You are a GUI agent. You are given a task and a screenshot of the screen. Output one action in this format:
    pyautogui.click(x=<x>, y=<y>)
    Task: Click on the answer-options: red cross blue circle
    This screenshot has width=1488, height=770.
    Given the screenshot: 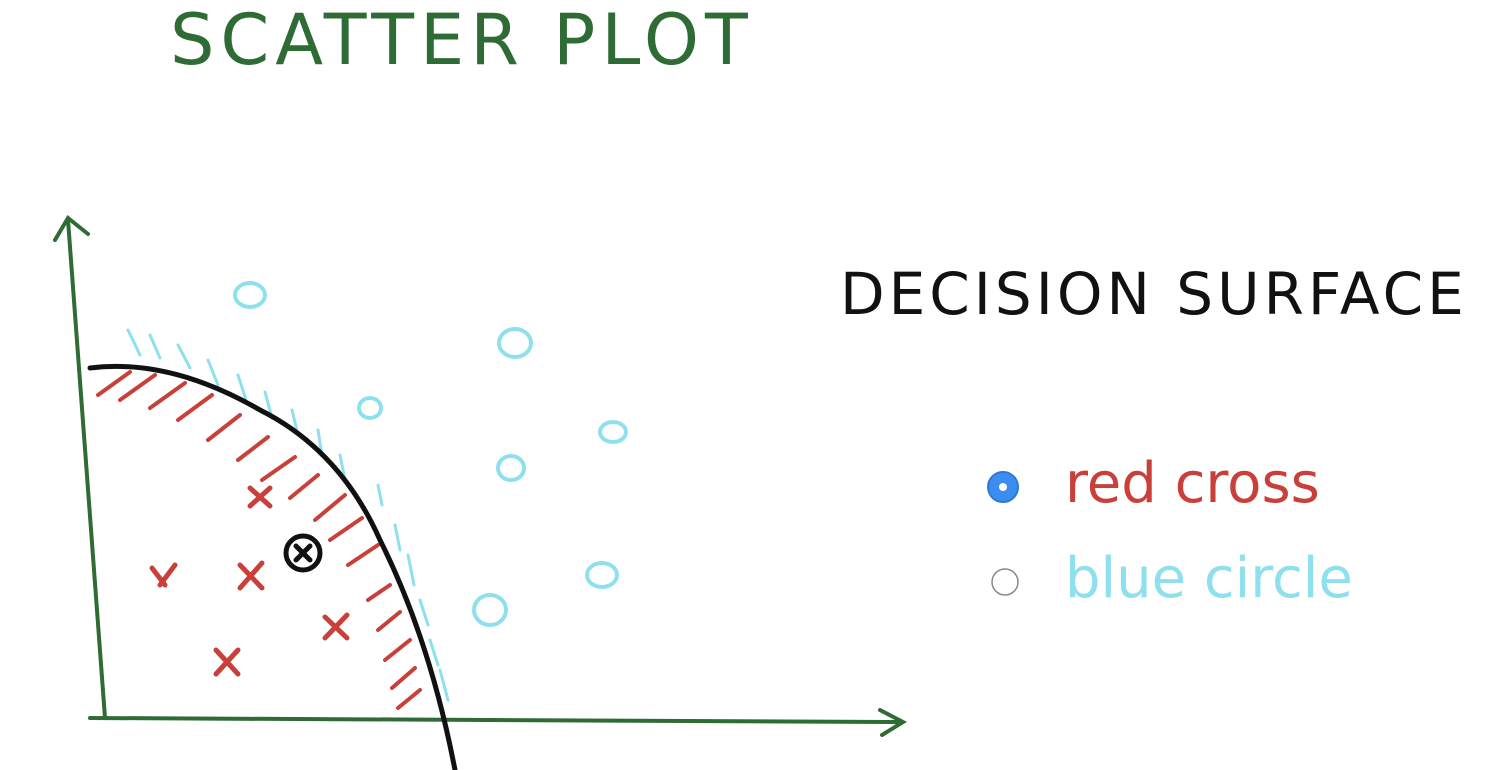 What is the action you would take?
    pyautogui.click(x=1170, y=531)
    